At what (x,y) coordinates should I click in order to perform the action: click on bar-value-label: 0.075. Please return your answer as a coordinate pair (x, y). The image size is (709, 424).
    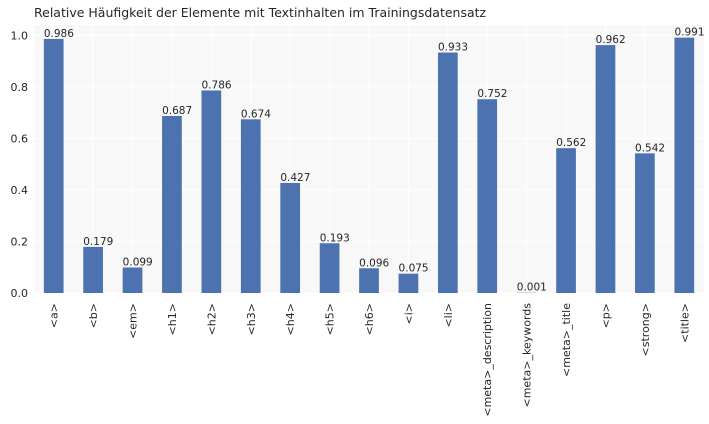
    Looking at the image, I should click on (414, 269).